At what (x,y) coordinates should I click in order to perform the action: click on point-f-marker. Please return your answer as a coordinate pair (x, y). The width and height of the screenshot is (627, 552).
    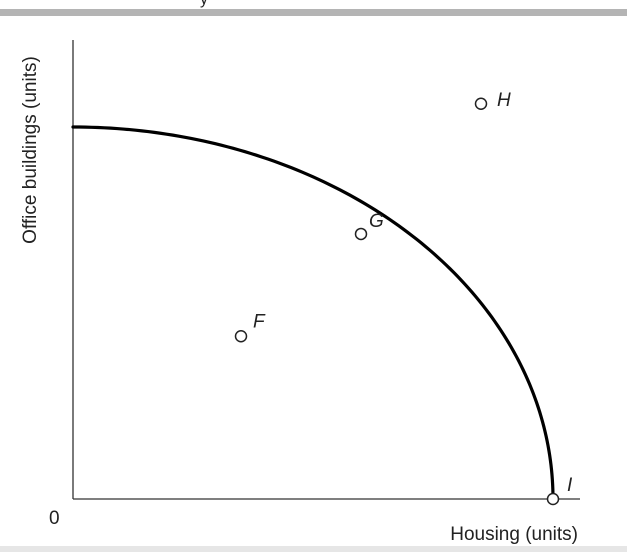
    Looking at the image, I should click on (241, 336).